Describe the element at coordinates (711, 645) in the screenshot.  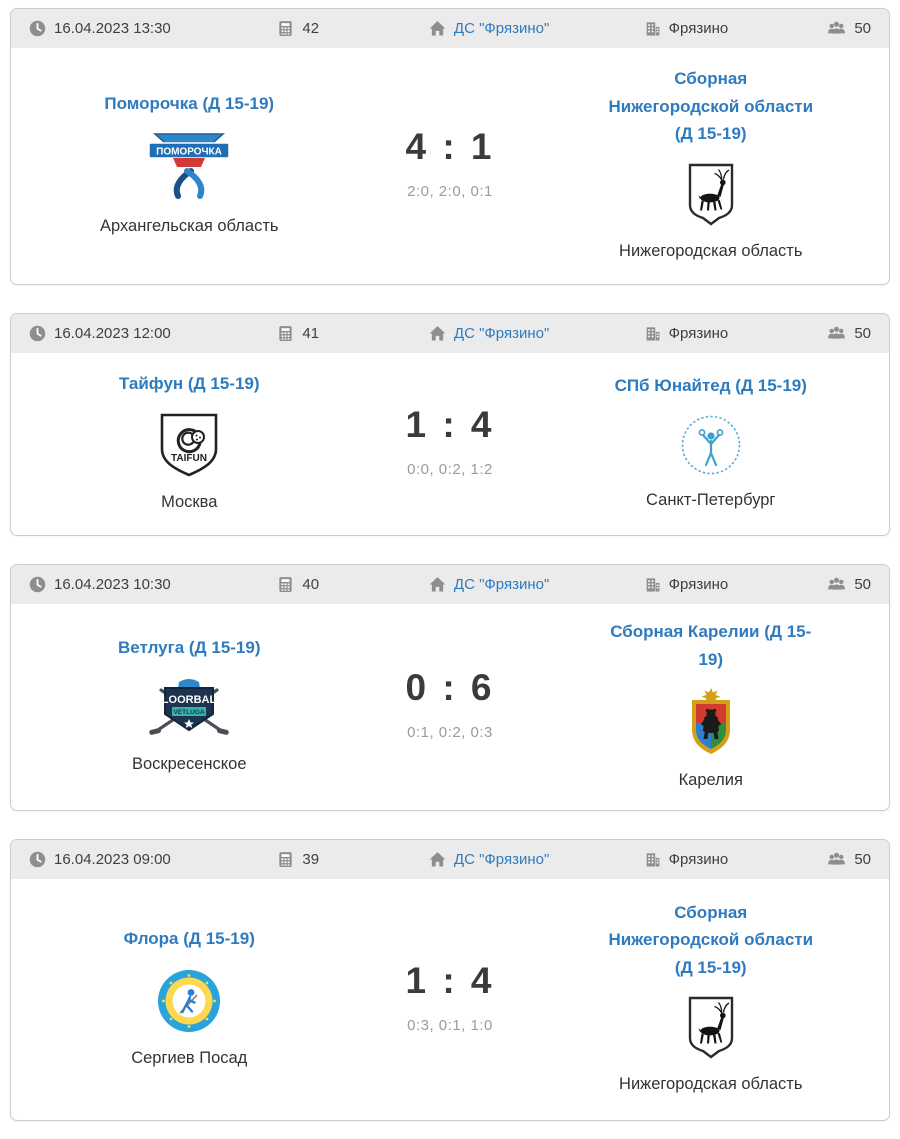
I see `away-team-name-link: Сборная Карелии (Д 15- 19)` at that location.